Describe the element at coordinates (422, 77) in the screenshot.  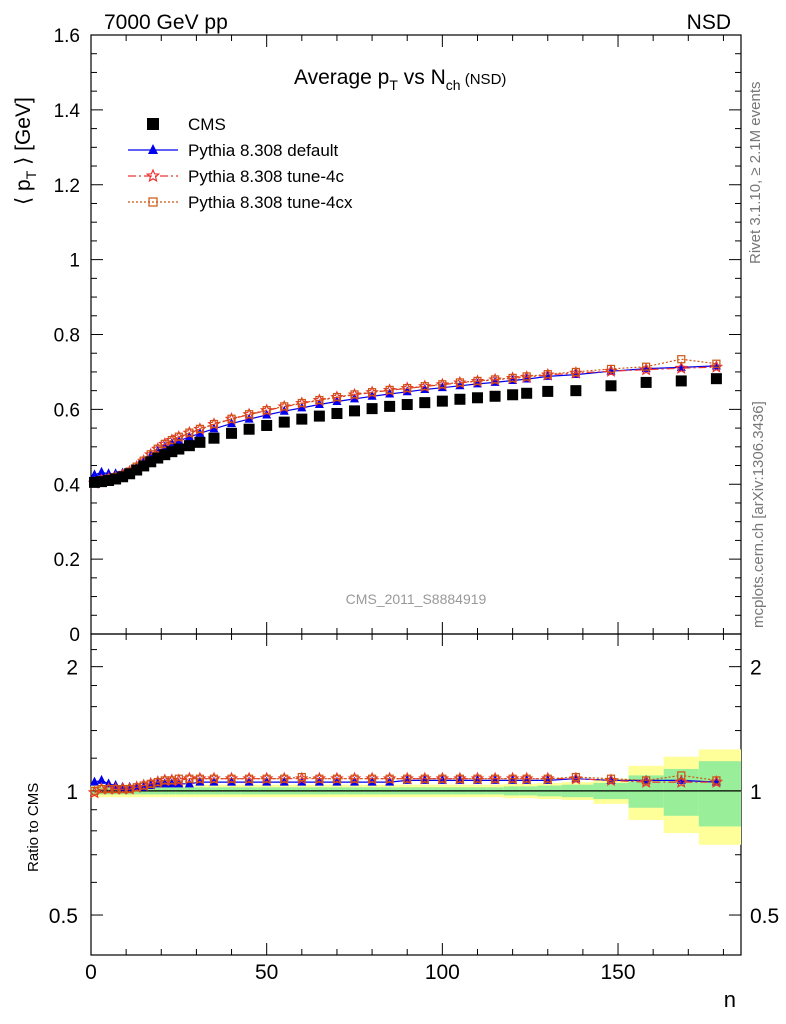
I see `title-mid-text: vs N` at that location.